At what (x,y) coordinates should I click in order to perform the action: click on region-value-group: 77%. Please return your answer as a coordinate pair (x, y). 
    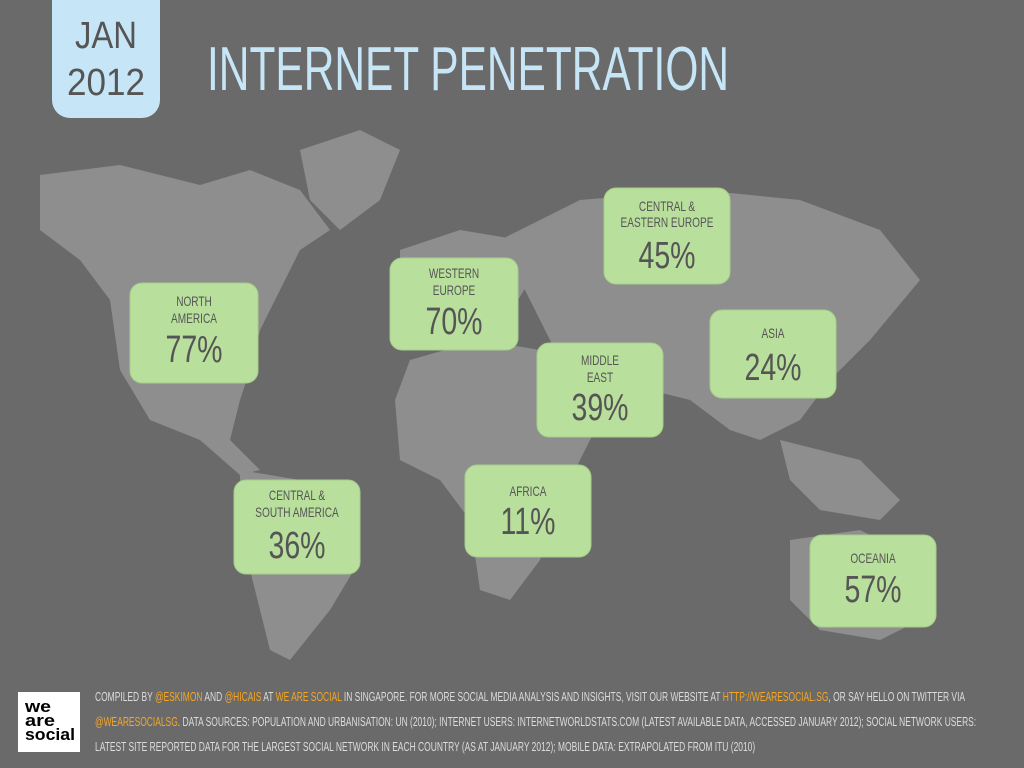
    Looking at the image, I should click on (193, 350).